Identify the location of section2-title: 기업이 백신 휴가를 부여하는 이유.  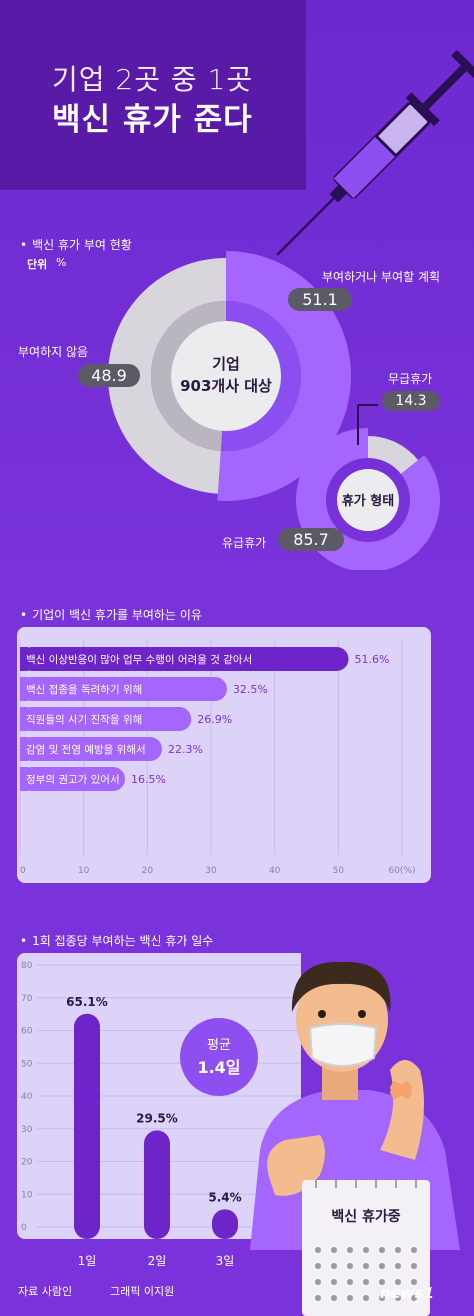
(111, 614).